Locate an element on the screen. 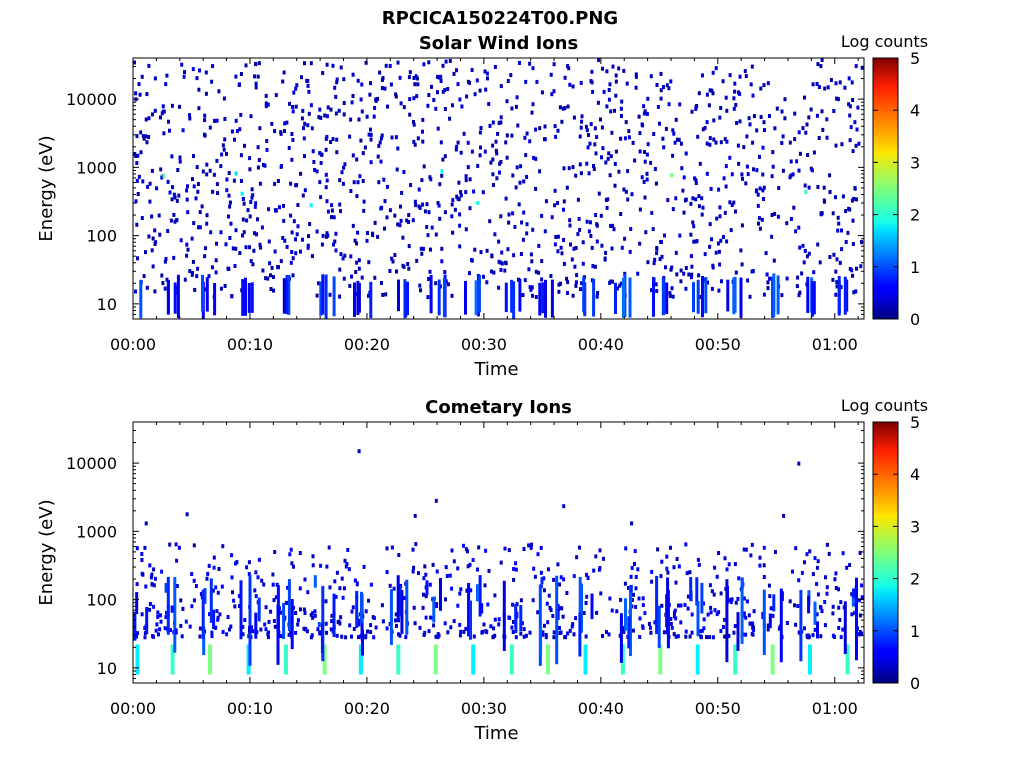 Image resolution: width=1024 pixels, height=768 pixels. colorbar-tick-label: 4 is located at coordinates (915, 474).